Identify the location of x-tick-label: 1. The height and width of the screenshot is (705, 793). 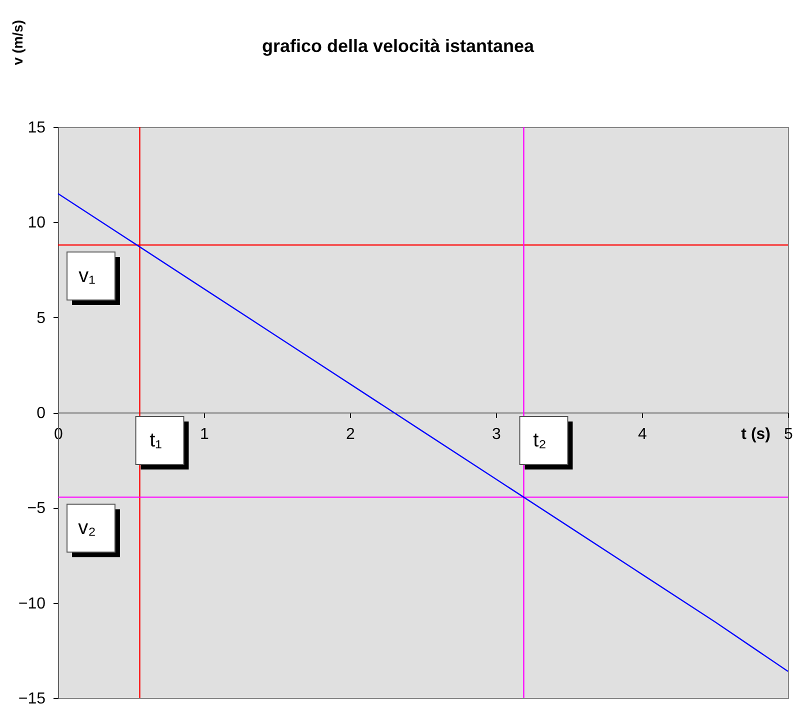
(205, 434).